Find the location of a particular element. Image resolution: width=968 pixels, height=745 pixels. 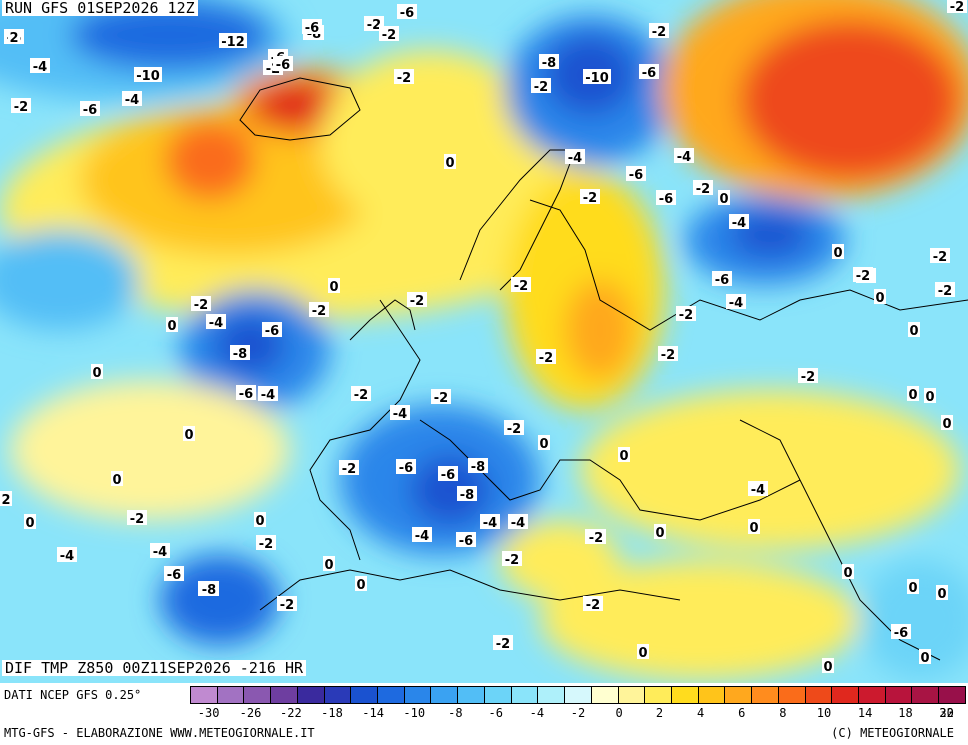

scale-tick-label: 8 is located at coordinates (783, 713).